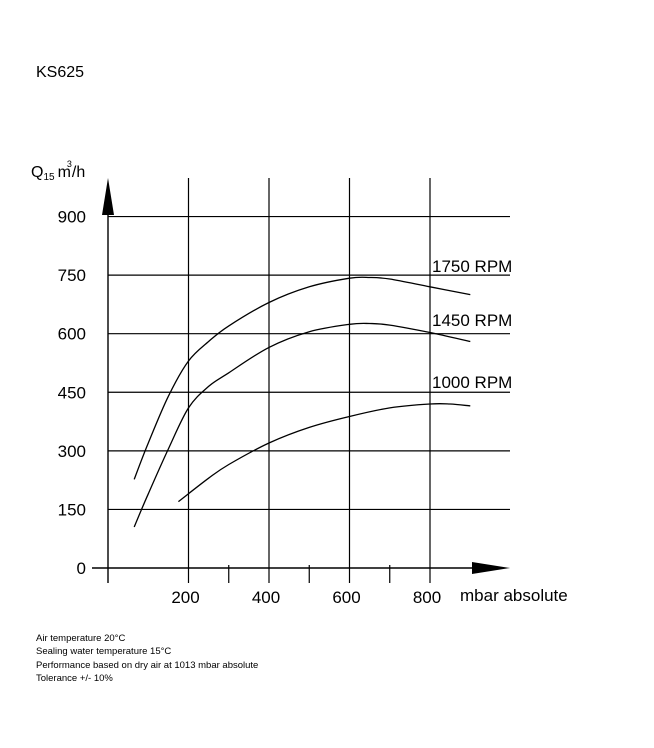 The width and height of the screenshot is (654, 748). Describe the element at coordinates (64, 172) in the screenshot. I see `y-axis-label-unit: m` at that location.